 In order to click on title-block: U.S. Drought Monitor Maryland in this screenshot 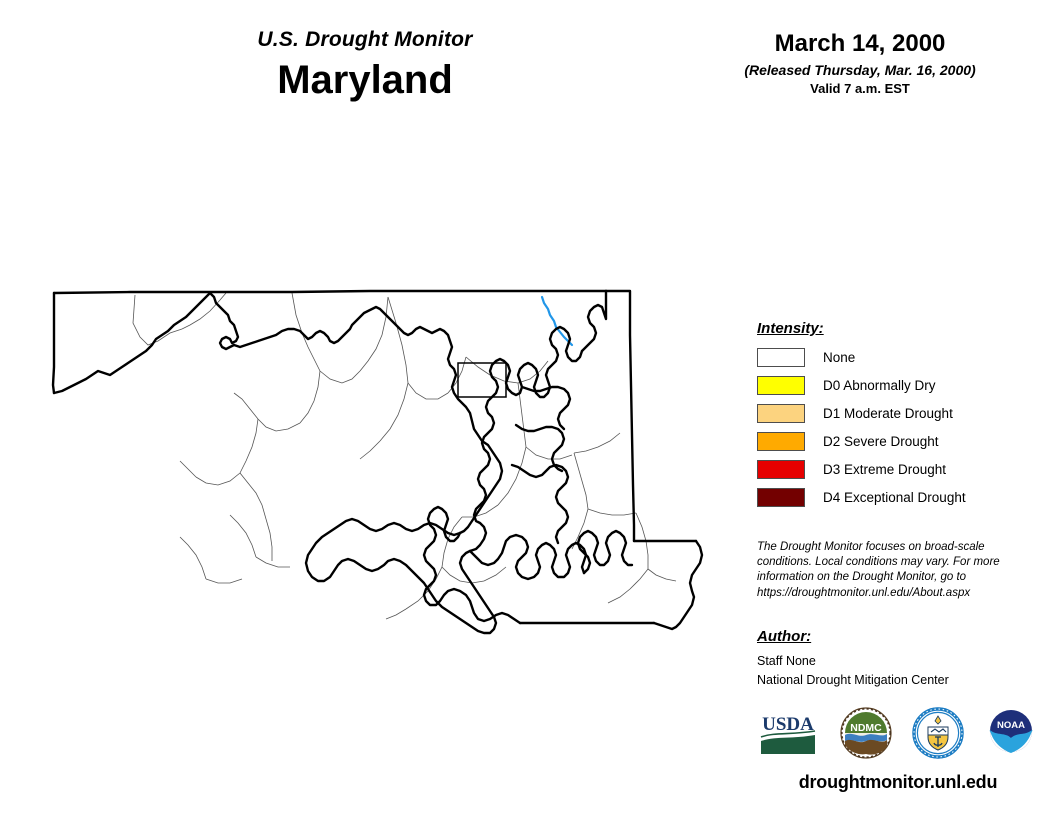, I will do `click(365, 65)`.